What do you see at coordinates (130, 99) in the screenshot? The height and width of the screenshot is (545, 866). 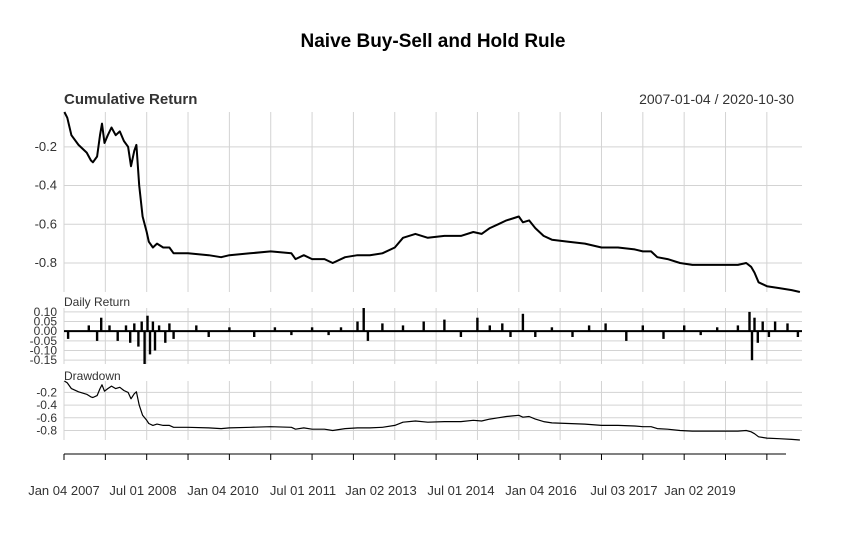 I see `cumulative-return-title: Cumulative Return` at bounding box center [130, 99].